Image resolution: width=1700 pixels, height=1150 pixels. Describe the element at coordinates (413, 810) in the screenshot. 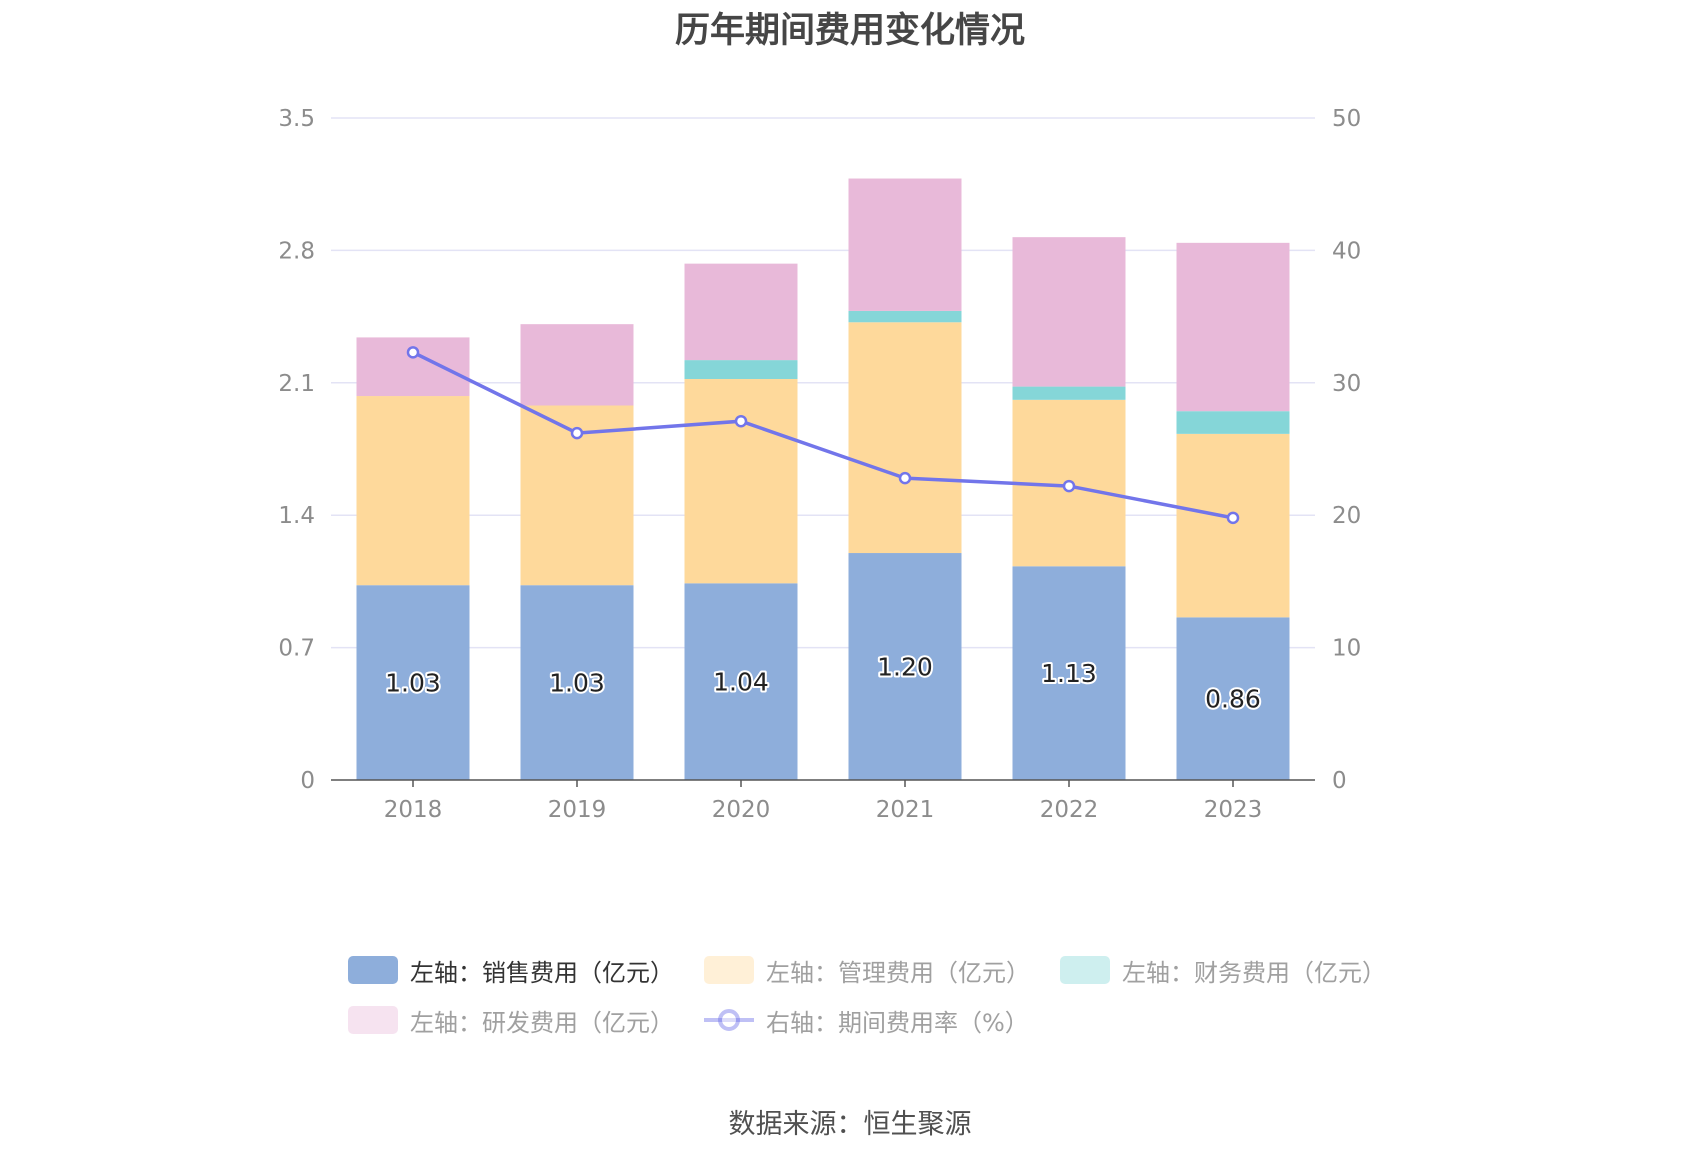

I see `x-tick-label: 2018` at that location.